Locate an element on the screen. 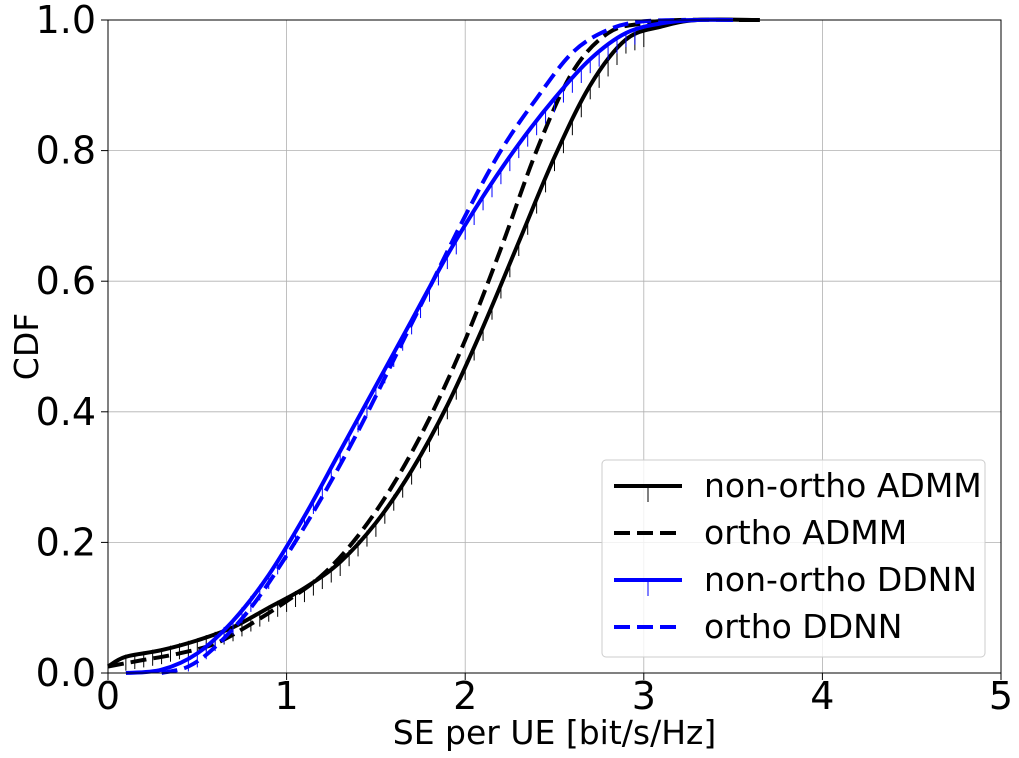 This screenshot has height=758, width=1019. x-tick-label: 1 is located at coordinates (287, 696).